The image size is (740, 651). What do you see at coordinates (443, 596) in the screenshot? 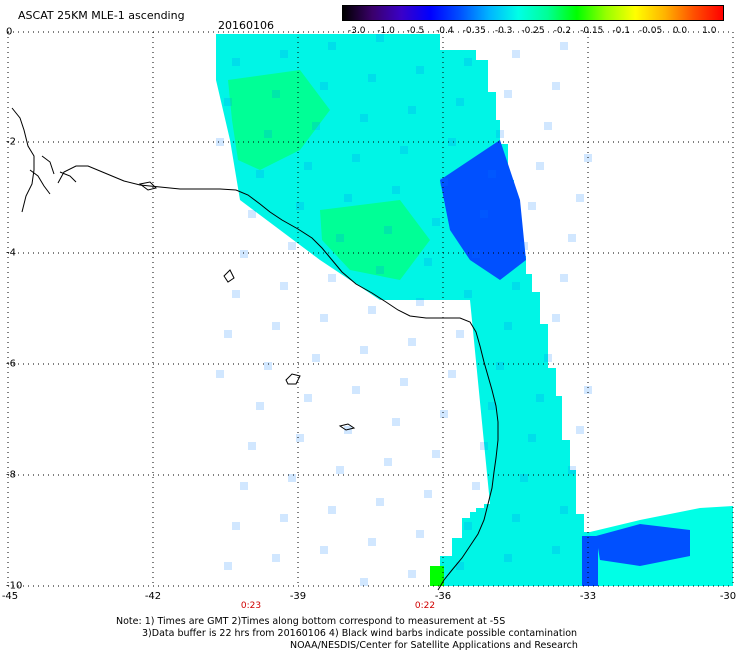
I see `longitude-label: -36` at bounding box center [443, 596].